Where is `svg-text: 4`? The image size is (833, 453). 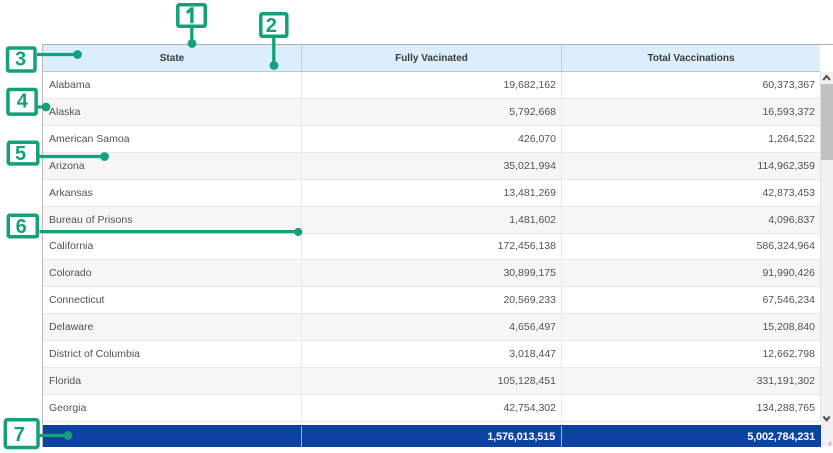 svg-text: 4 is located at coordinates (23, 102).